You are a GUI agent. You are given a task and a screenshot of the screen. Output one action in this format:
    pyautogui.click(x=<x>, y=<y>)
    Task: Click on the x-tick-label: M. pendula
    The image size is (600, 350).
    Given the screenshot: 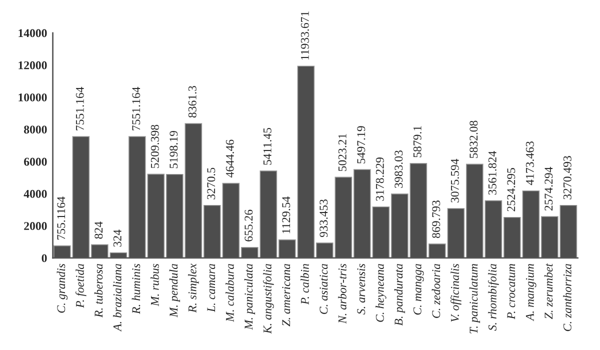 What is the action you would take?
    pyautogui.click(x=174, y=291)
    